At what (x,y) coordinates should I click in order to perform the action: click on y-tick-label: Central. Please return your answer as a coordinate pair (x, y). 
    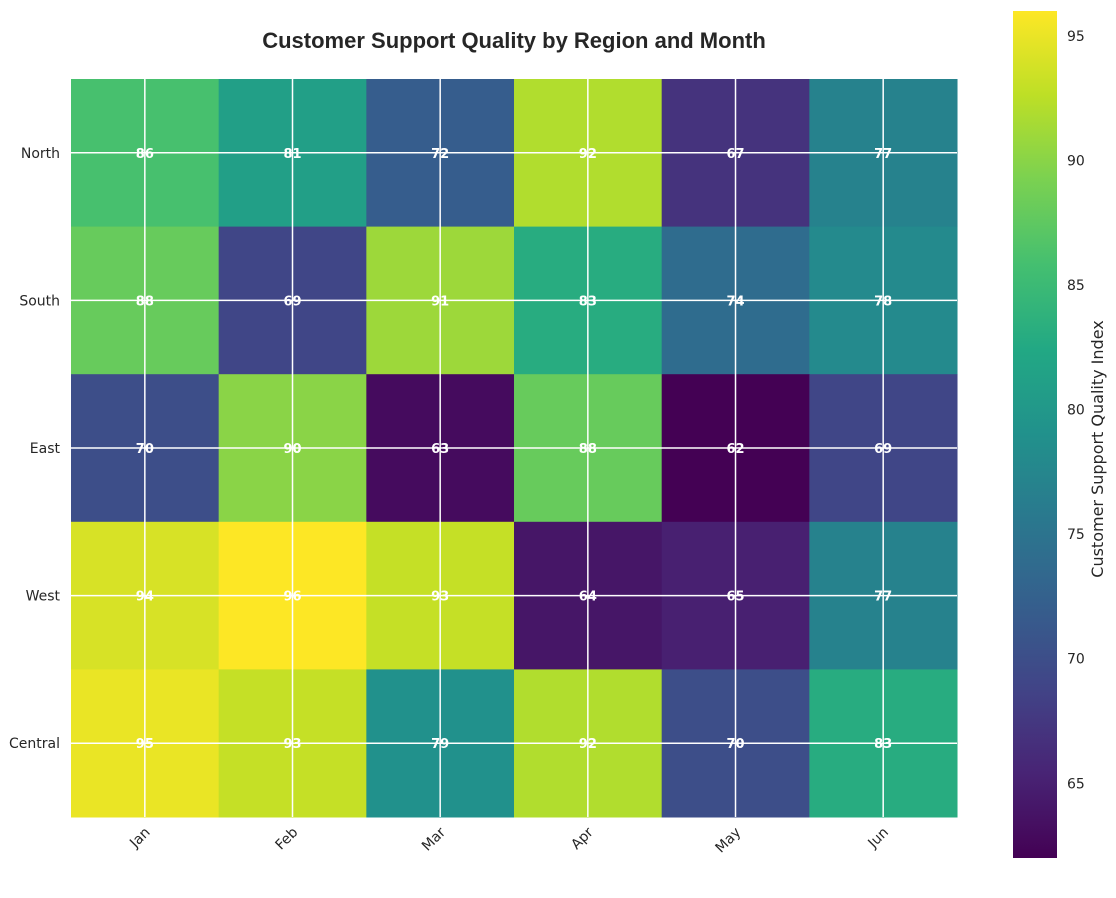
    Looking at the image, I should click on (34, 744).